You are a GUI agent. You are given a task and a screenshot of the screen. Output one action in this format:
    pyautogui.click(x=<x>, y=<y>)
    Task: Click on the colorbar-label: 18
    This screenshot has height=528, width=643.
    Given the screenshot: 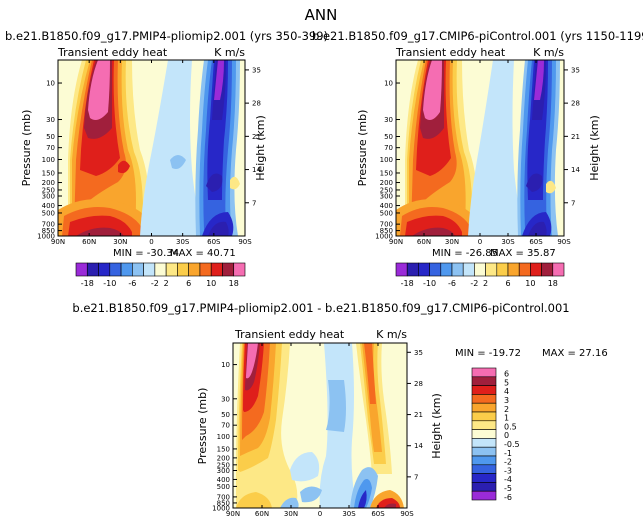 What is the action you would take?
    pyautogui.click(x=553, y=283)
    